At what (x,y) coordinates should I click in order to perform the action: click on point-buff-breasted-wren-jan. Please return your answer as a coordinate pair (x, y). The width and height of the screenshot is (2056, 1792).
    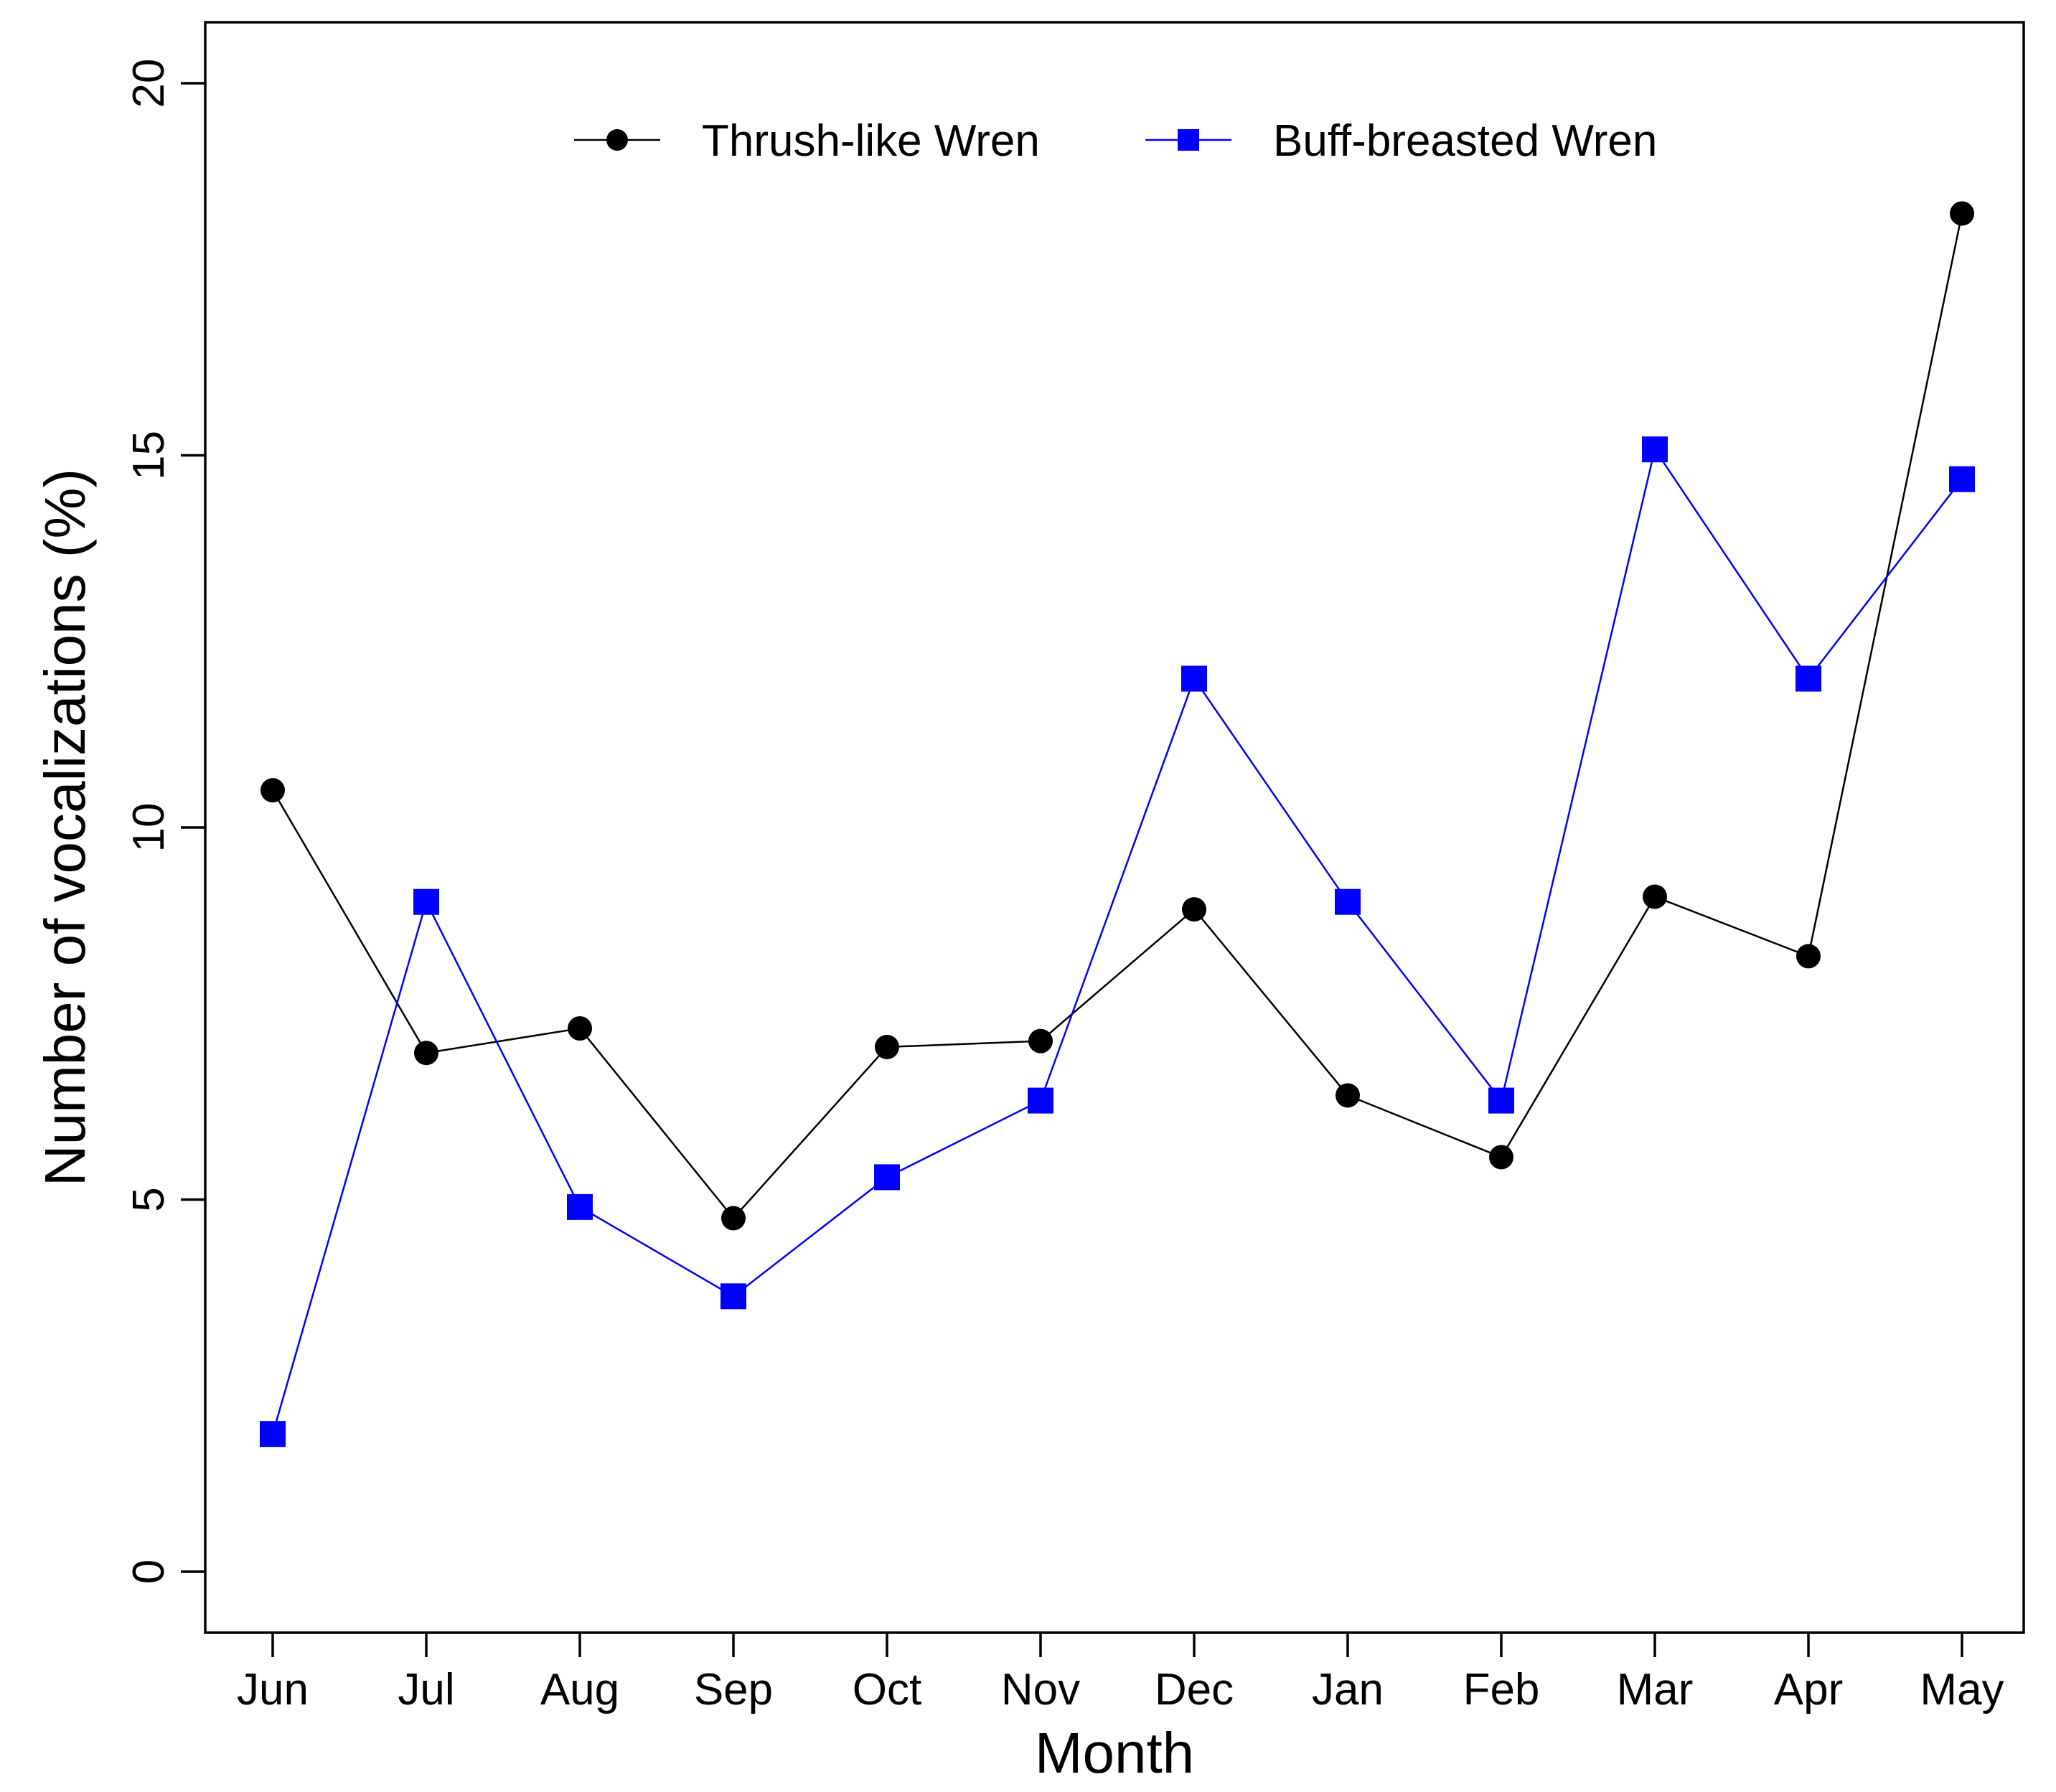
    Looking at the image, I should click on (1348, 901).